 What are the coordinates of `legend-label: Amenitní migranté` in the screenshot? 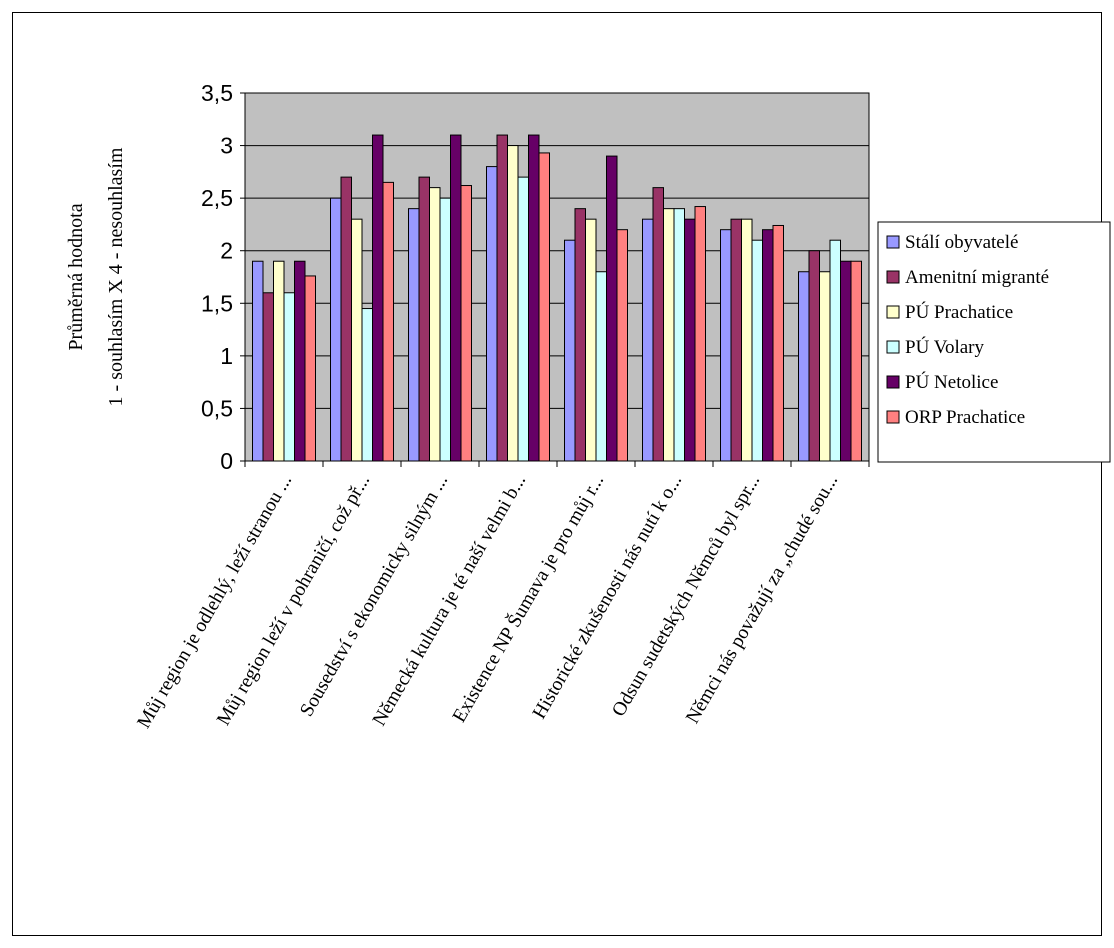 It's located at (977, 277).